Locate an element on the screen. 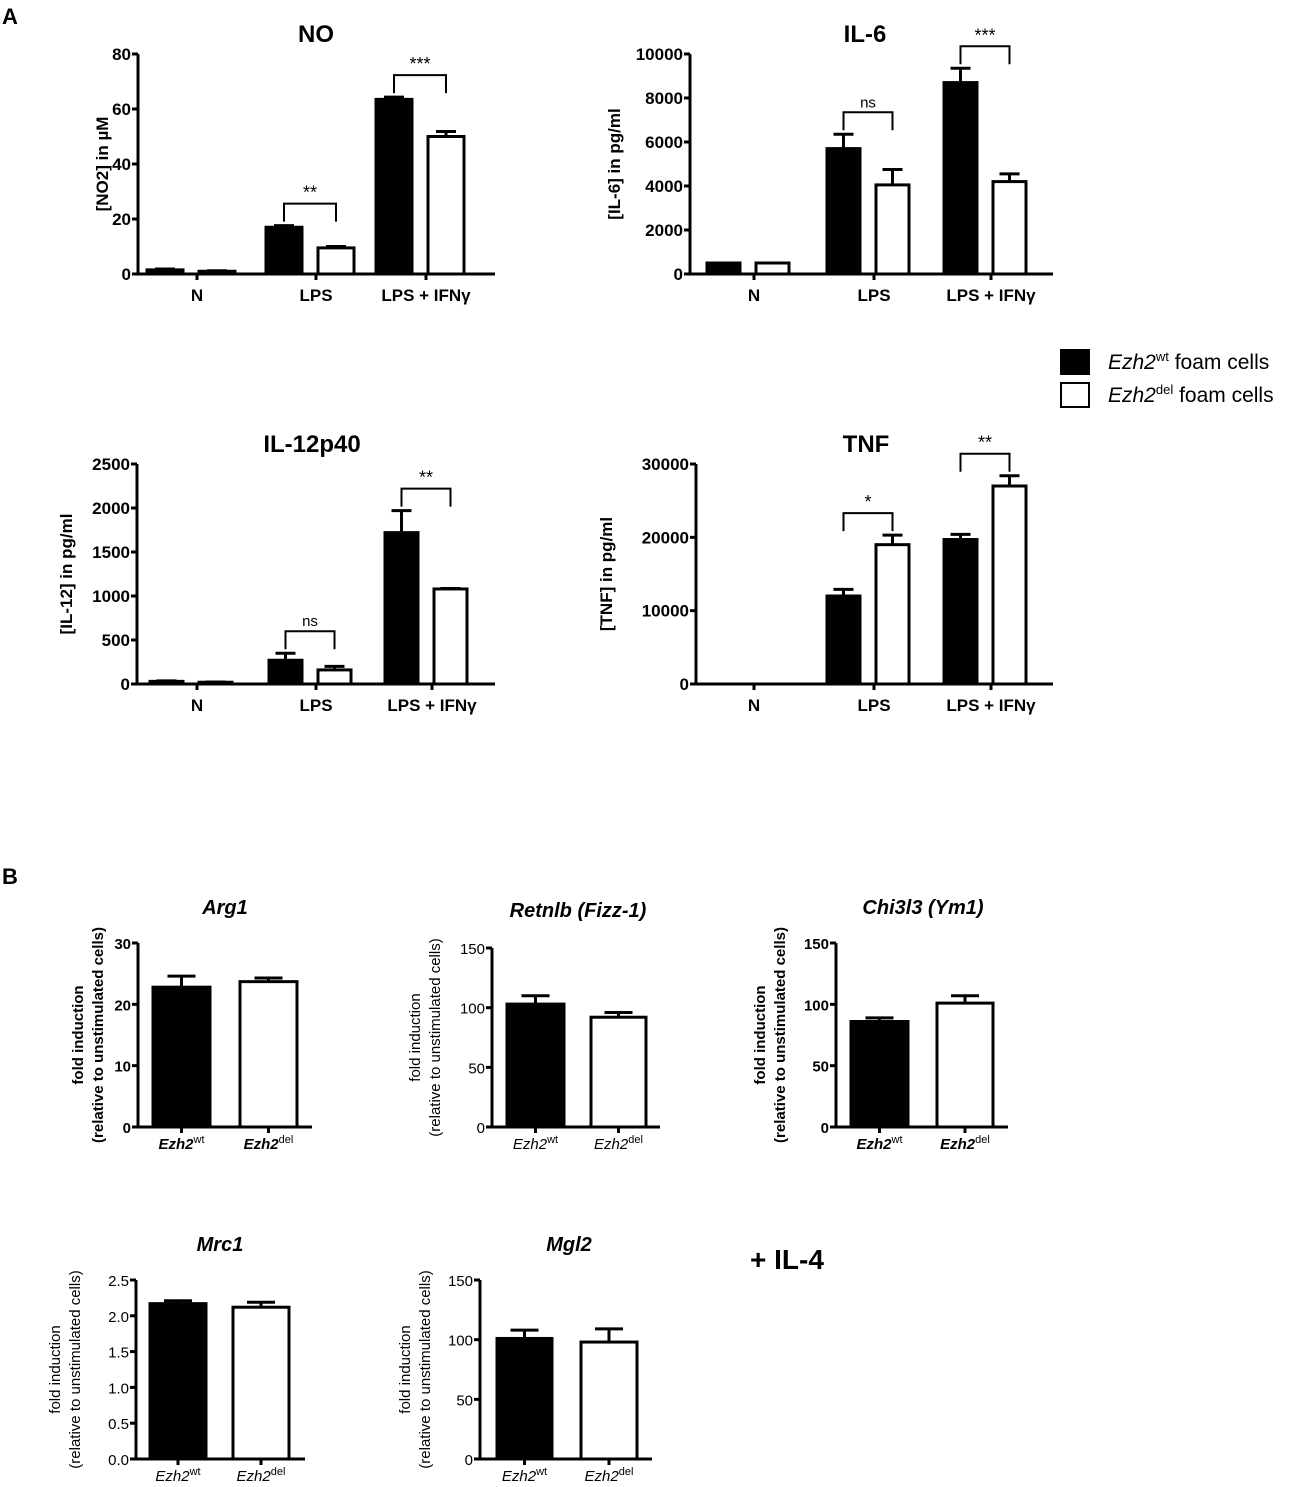 The height and width of the screenshot is (1487, 1300). y-tick-label: 60 is located at coordinates (121, 109).